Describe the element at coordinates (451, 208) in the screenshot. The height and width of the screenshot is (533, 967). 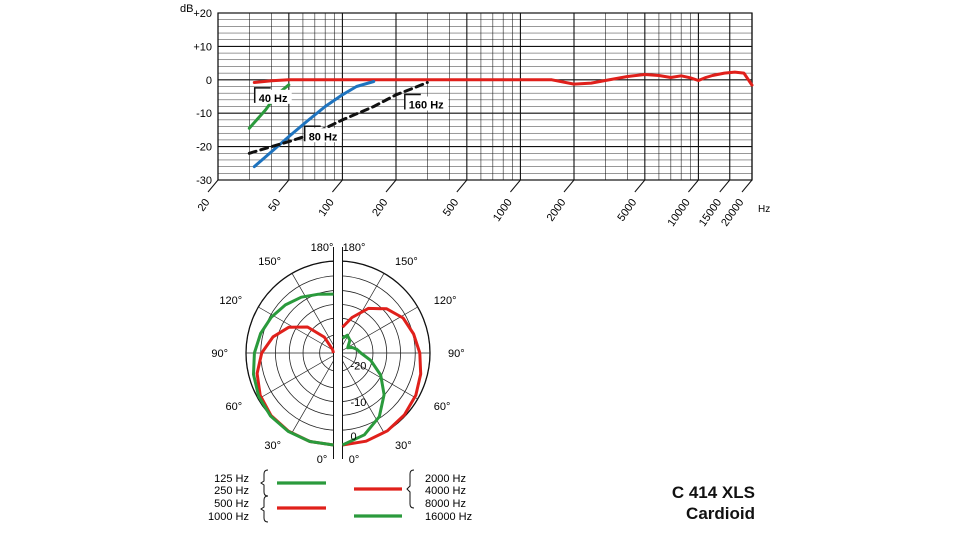
I see `x-tick-label: 500` at that location.